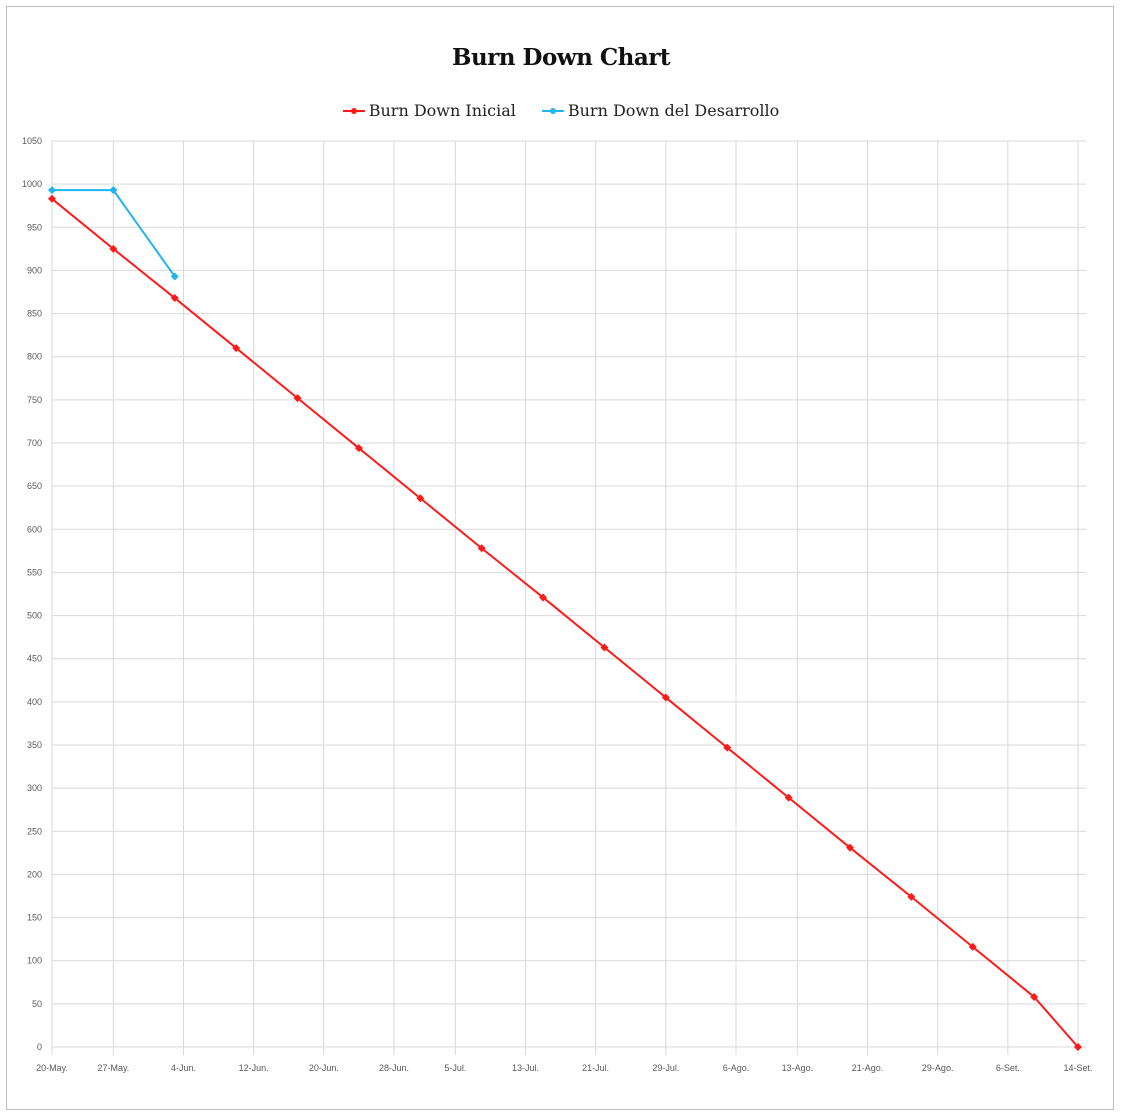 The image size is (1122, 1118). I want to click on y-tick-label: 900, so click(34, 270).